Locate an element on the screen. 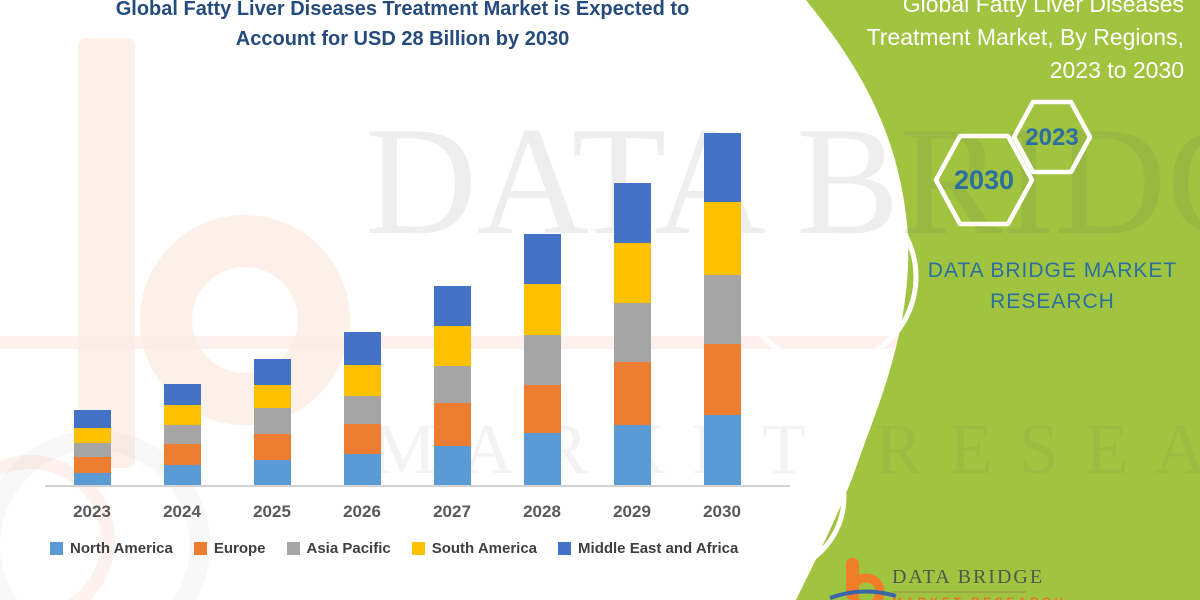 The height and width of the screenshot is (600, 1200). chart-title-line2: Account for USD 28 Billion by 2030 is located at coordinates (402, 39).